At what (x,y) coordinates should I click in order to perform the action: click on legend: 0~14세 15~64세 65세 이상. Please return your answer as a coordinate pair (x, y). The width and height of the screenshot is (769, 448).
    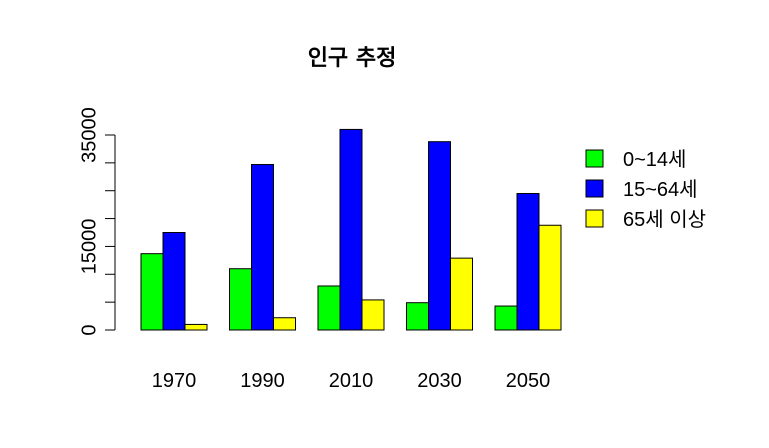
    Looking at the image, I should click on (645, 189).